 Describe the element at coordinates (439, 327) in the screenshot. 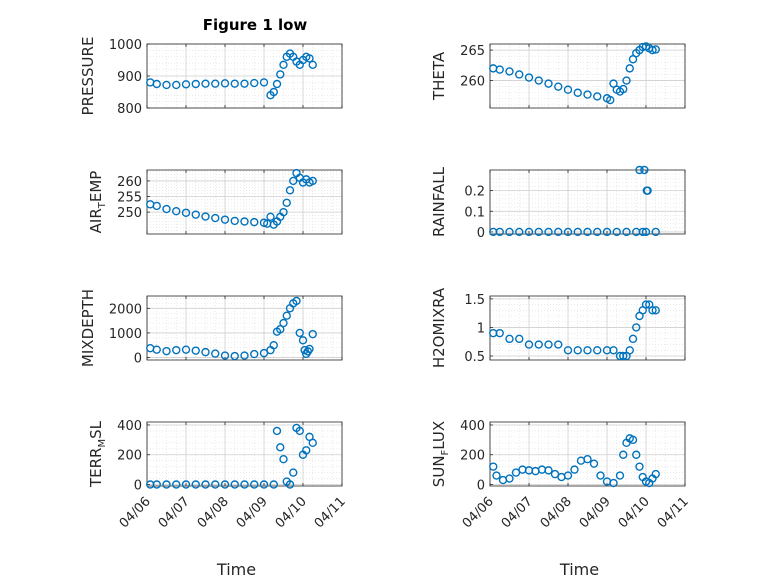

I see `y-axis-label: H2OMIXRA` at that location.